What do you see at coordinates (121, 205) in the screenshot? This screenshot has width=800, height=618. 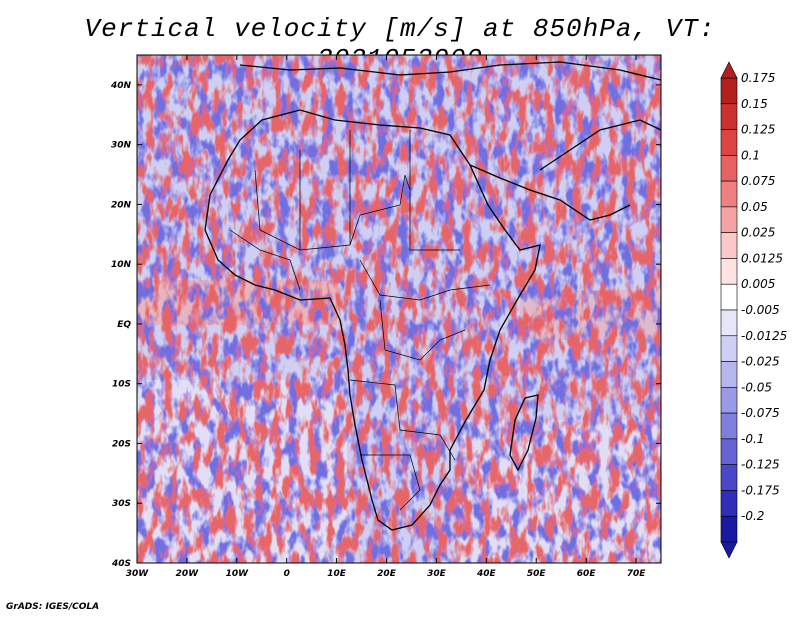 I see `lat-label: 20N` at bounding box center [121, 205].